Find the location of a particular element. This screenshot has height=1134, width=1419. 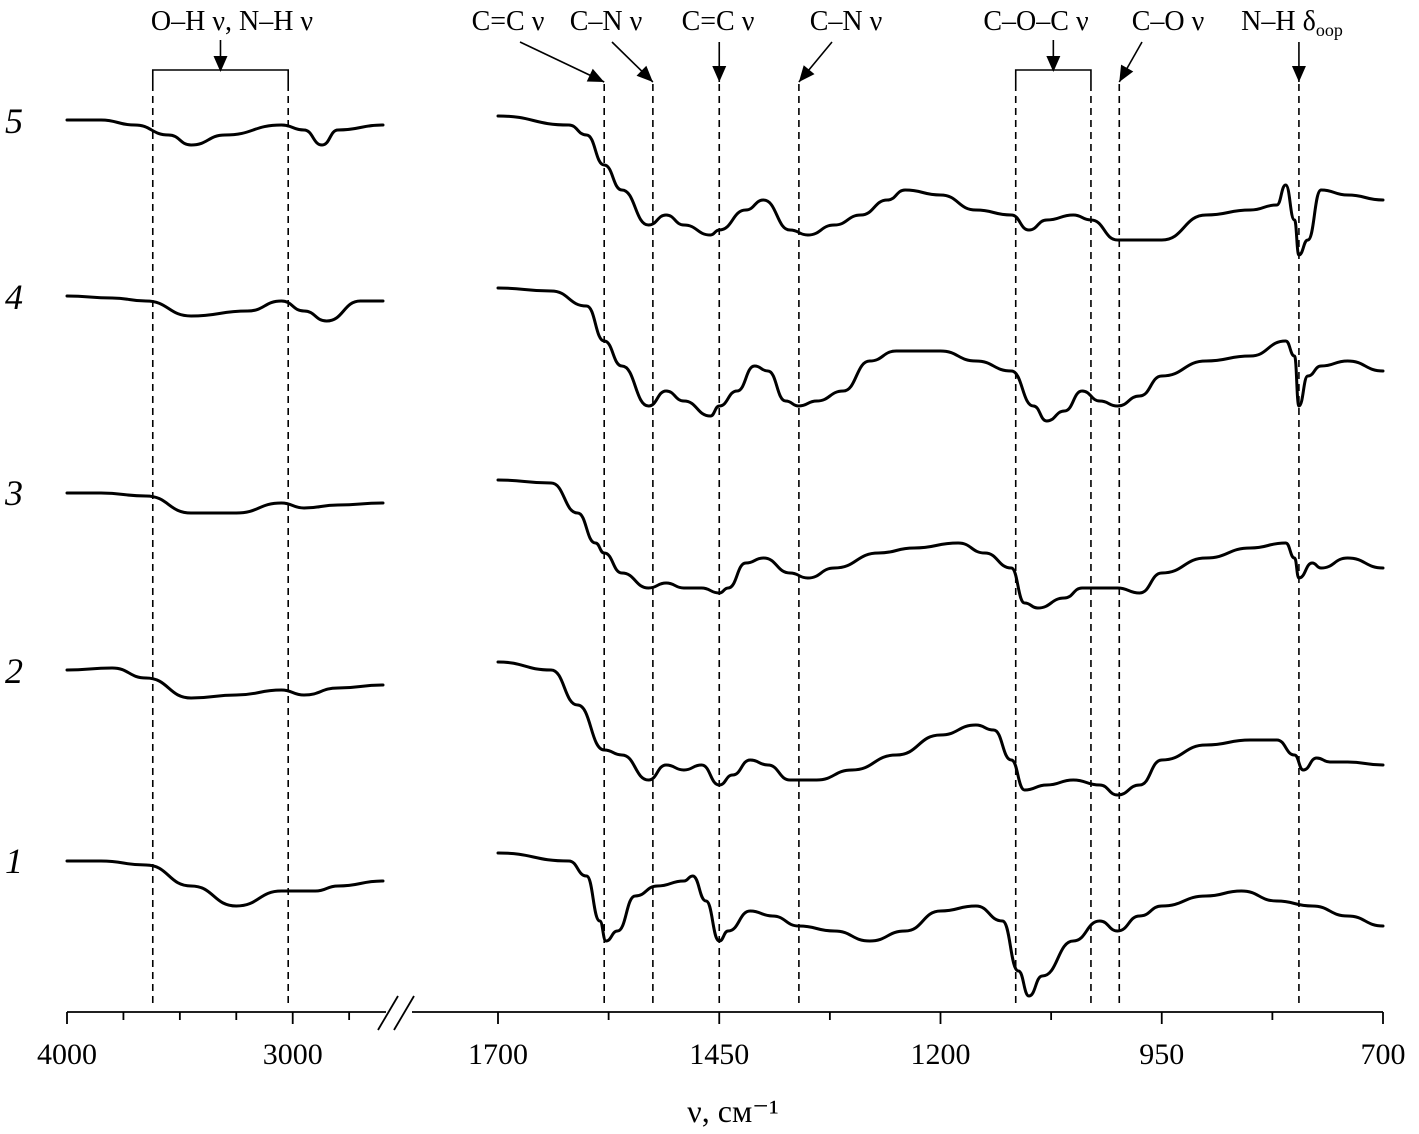

spectrum-curve-5-low is located at coordinates (940, 185).